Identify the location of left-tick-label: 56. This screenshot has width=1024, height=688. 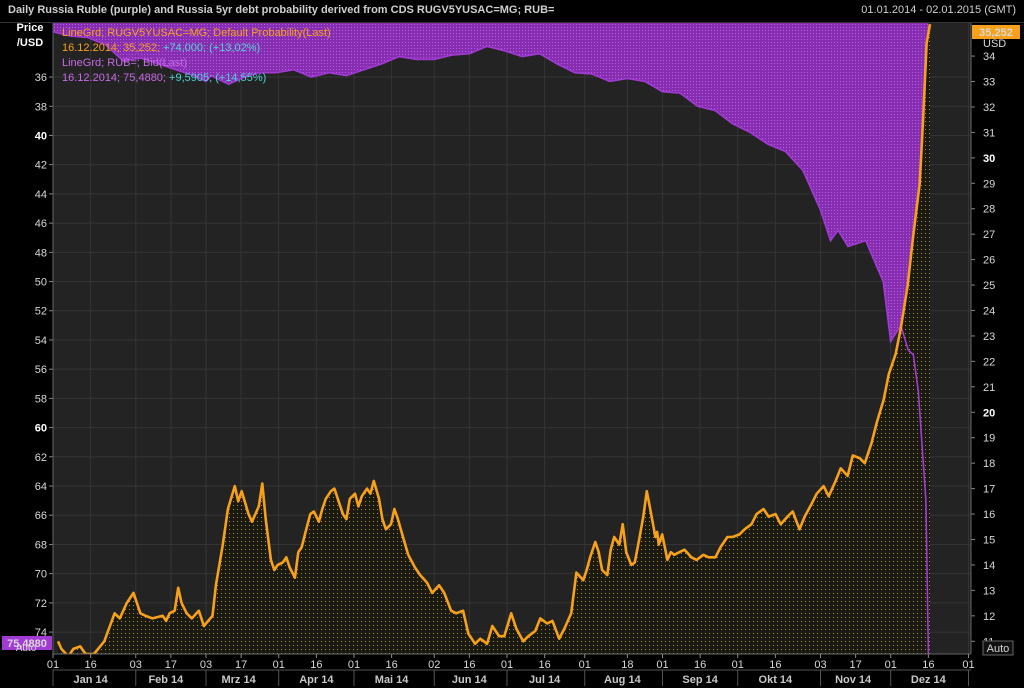
(41, 370).